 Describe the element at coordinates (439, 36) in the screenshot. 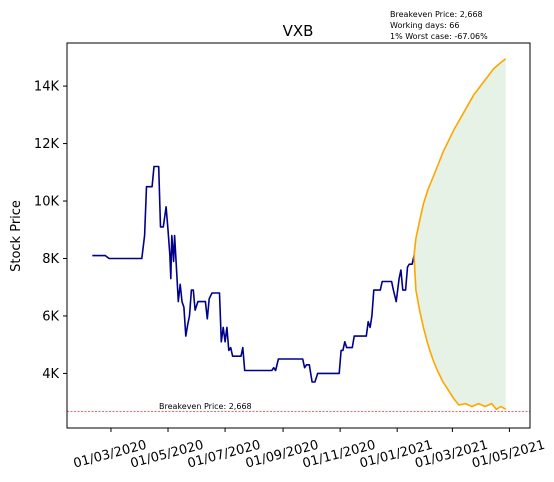

I see `stats-line-worst-case: 1% Worst case: -67.06%` at that location.